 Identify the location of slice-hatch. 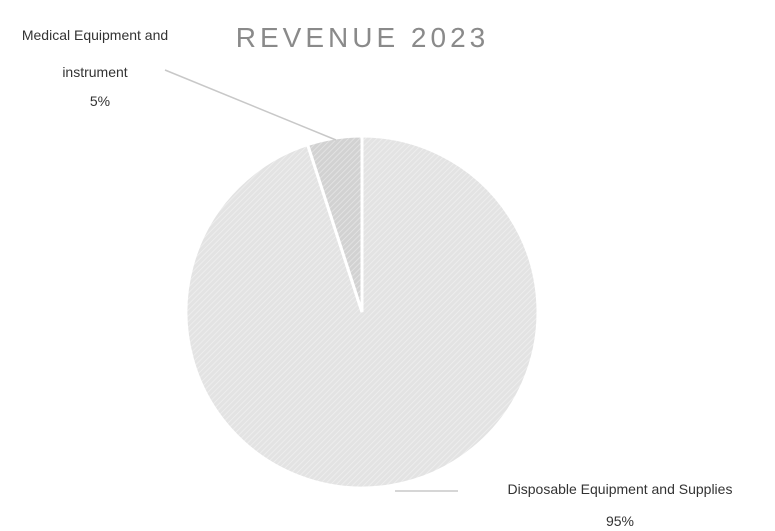
(334, 224).